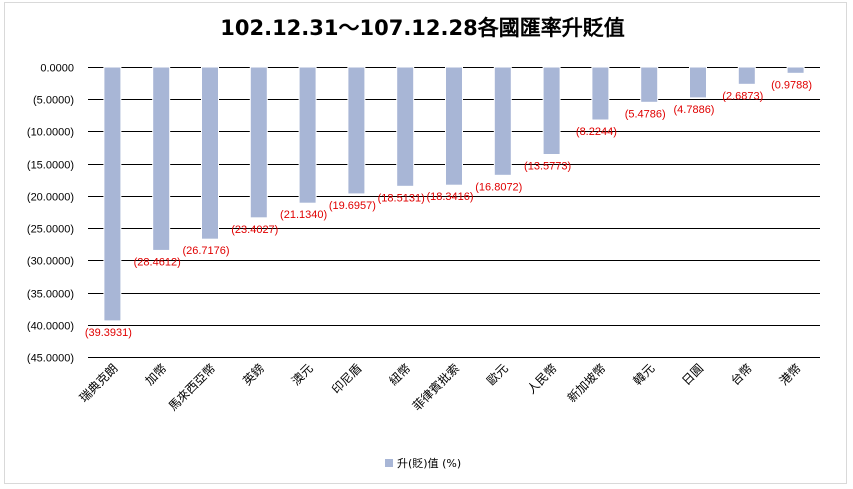 The width and height of the screenshot is (853, 489). Describe the element at coordinates (399, 374) in the screenshot. I see `x-tick-label: 紐幣` at that location.